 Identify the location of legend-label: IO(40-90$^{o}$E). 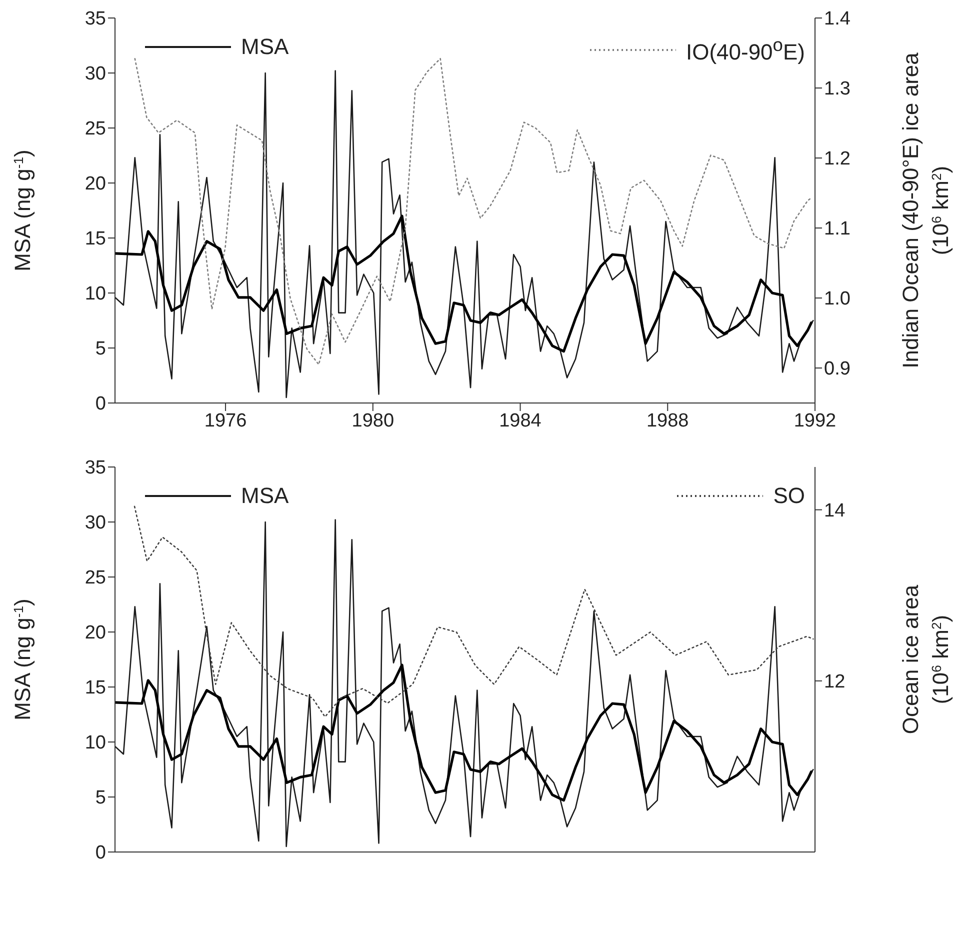
(745, 50).